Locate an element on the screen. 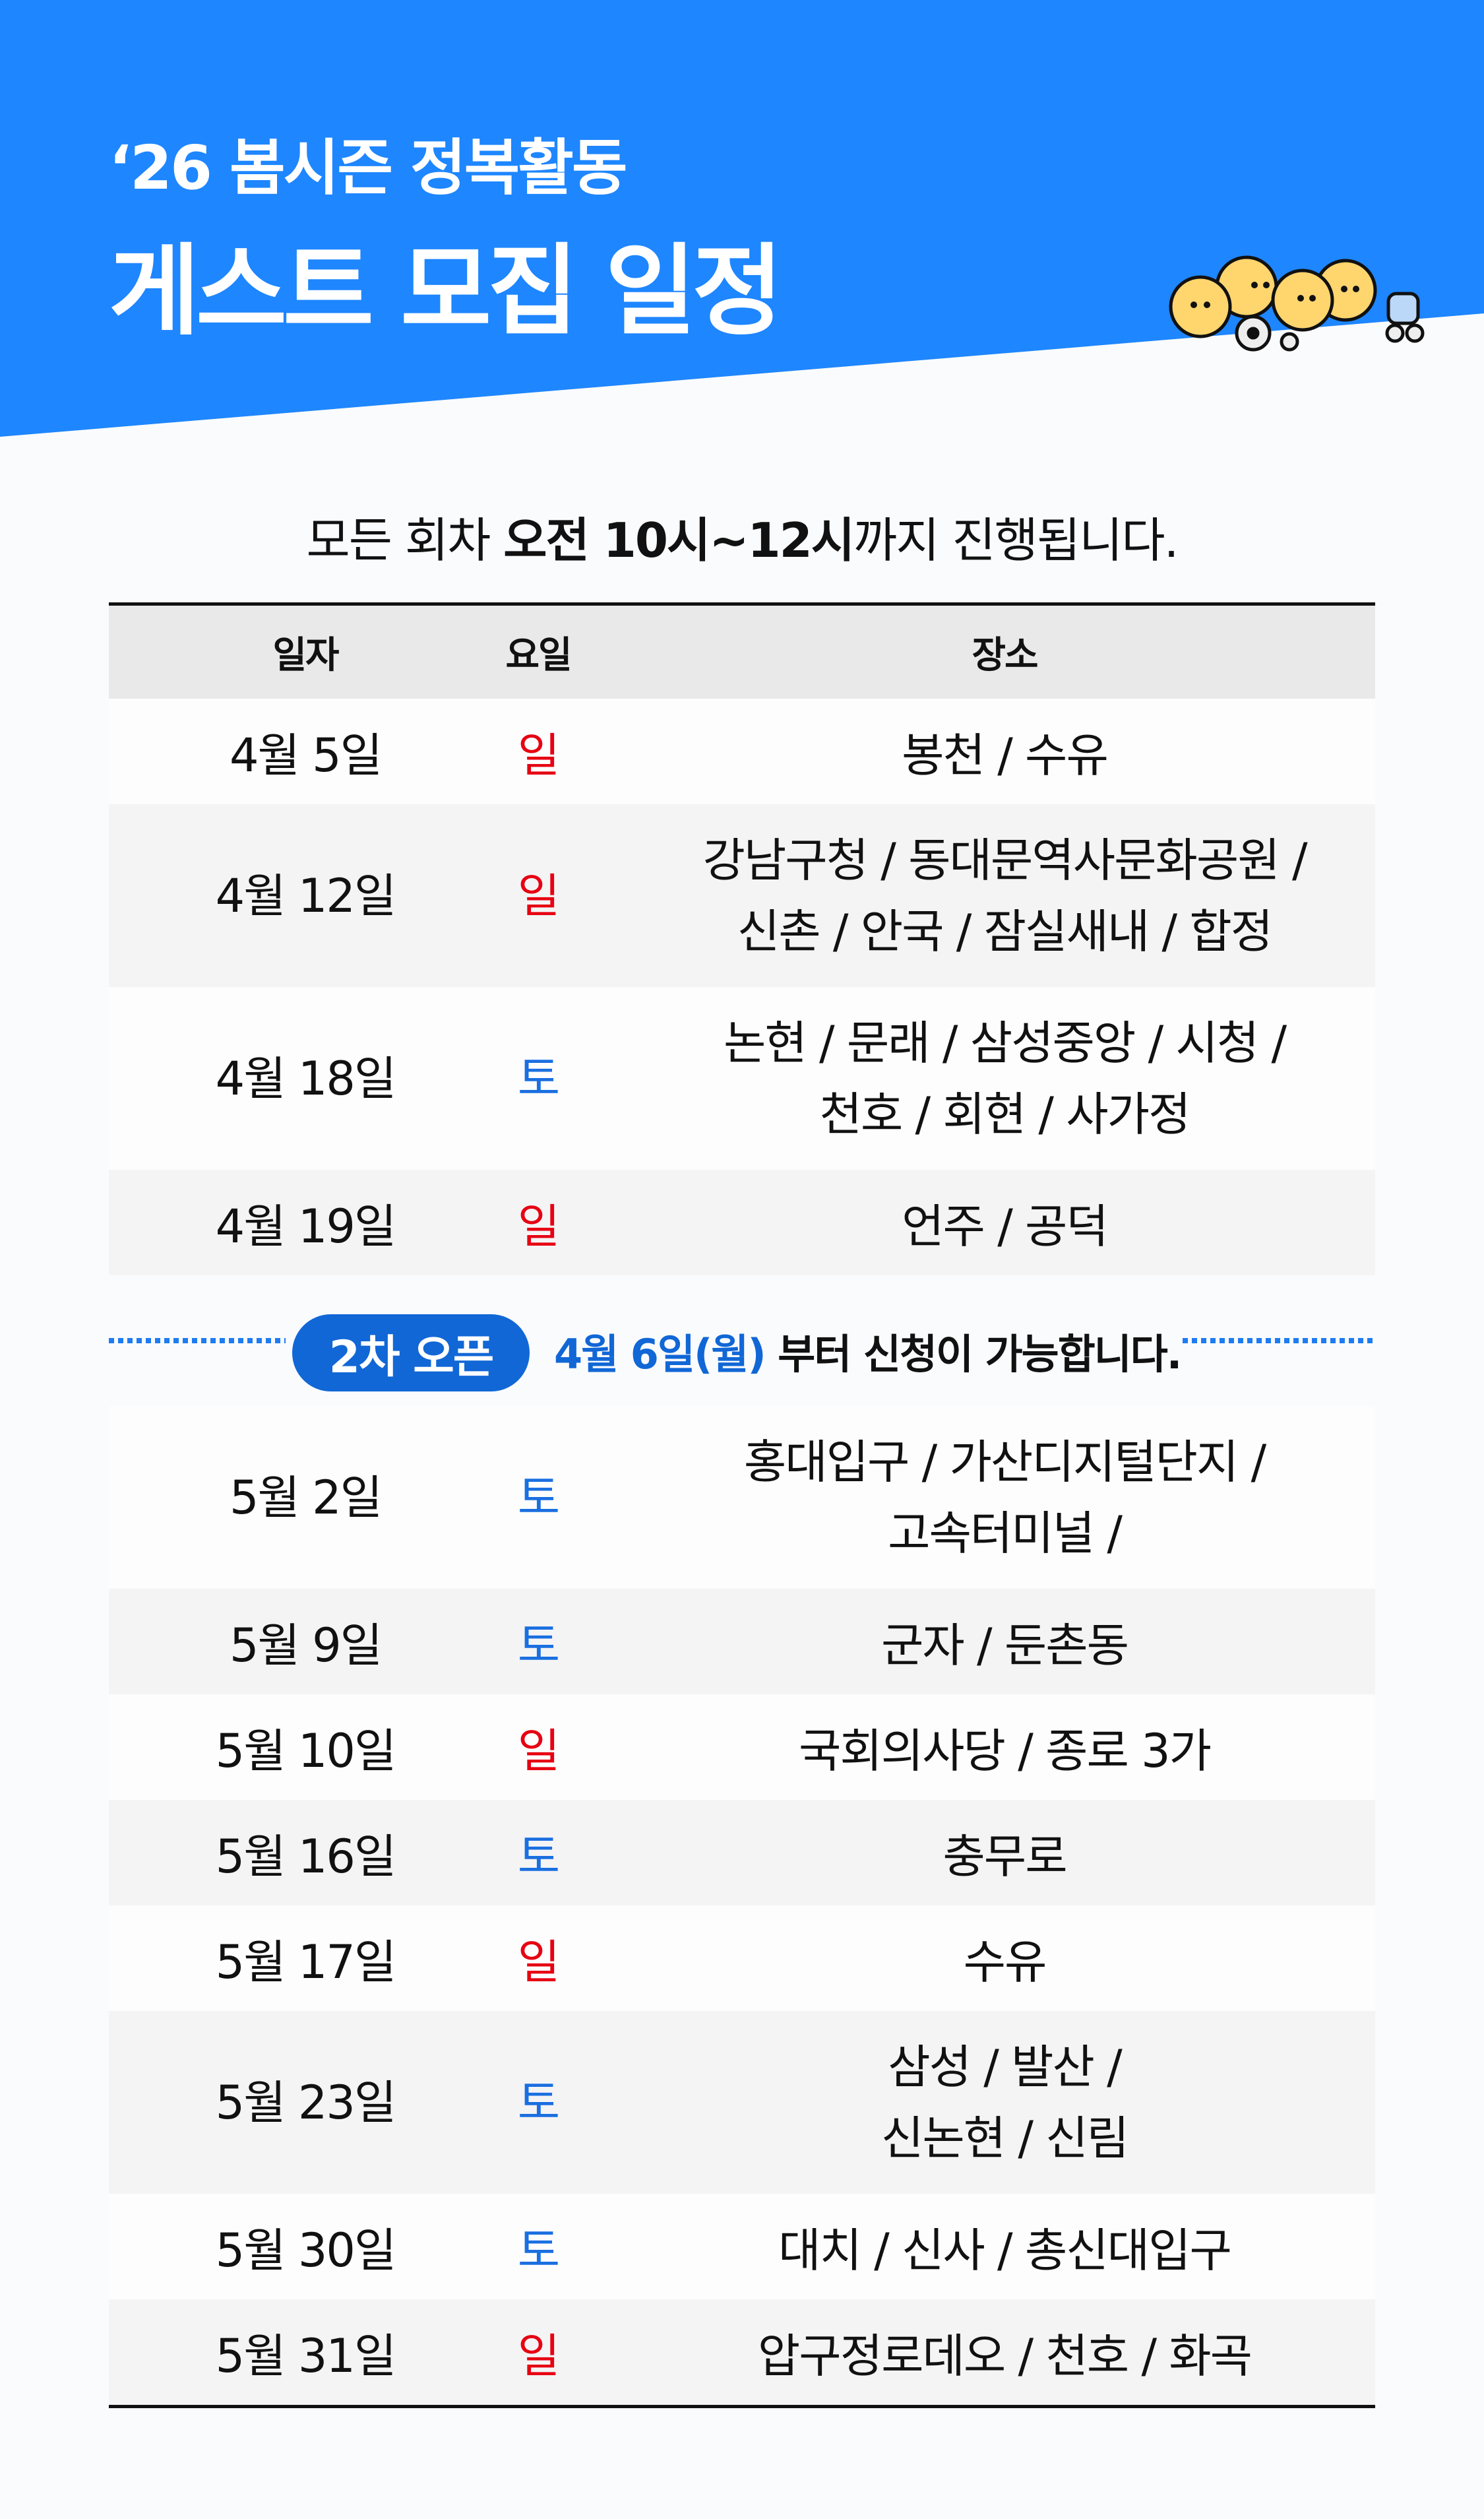 The width and height of the screenshot is (1484, 2519). place-line: 압구정로데오 / 천호 / 화곡 is located at coordinates (1004, 2355).